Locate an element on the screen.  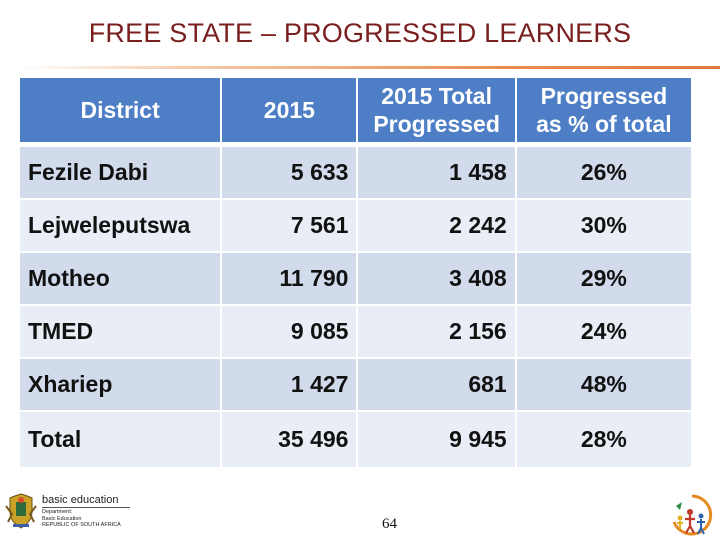
table-row: Lejweleputswa 7 561 2 242 30% is located at coordinates (355, 225).